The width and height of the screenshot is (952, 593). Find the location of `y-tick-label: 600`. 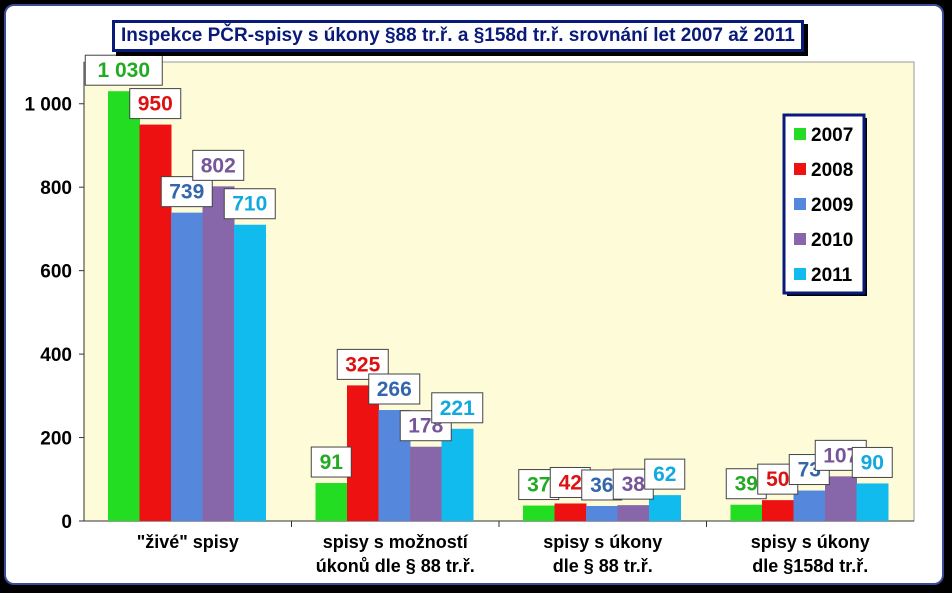

y-tick-label: 600 is located at coordinates (56, 272).